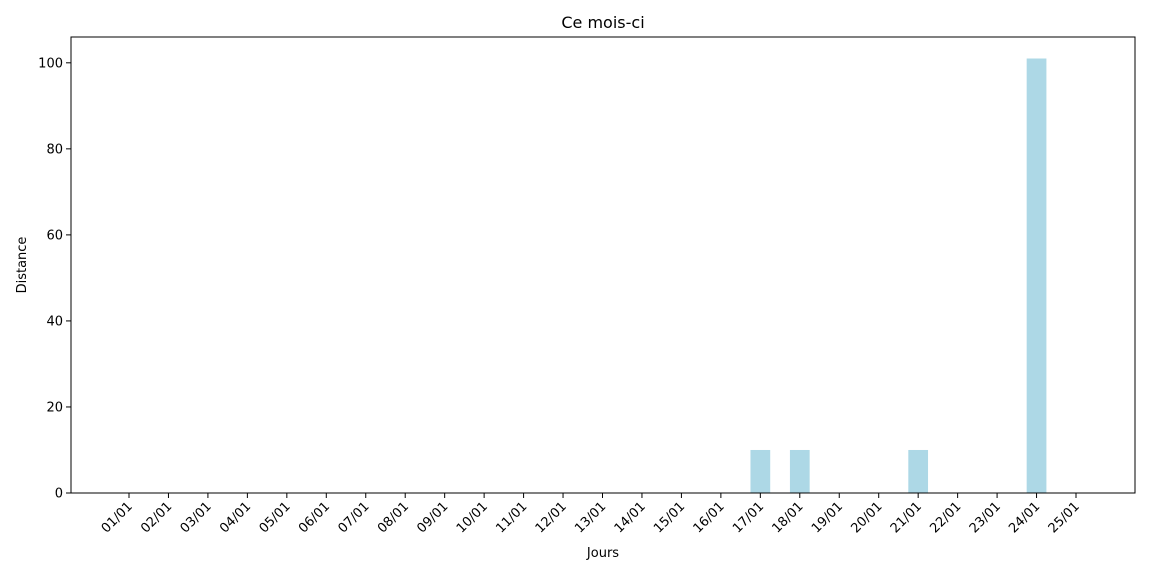  Describe the element at coordinates (511, 517) in the screenshot. I see `x-tick-label: 11/01` at that location.